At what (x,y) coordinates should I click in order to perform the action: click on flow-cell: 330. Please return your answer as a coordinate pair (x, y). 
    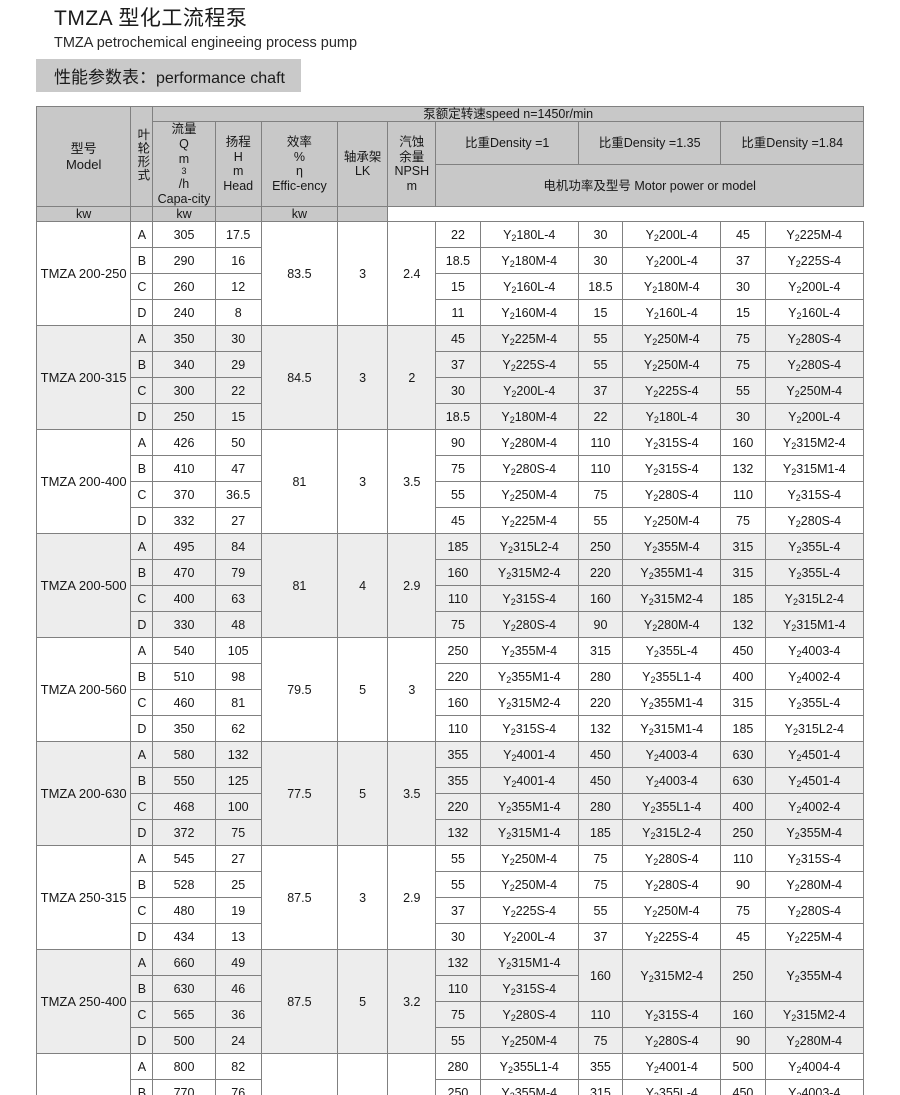
    Looking at the image, I should click on (184, 625).